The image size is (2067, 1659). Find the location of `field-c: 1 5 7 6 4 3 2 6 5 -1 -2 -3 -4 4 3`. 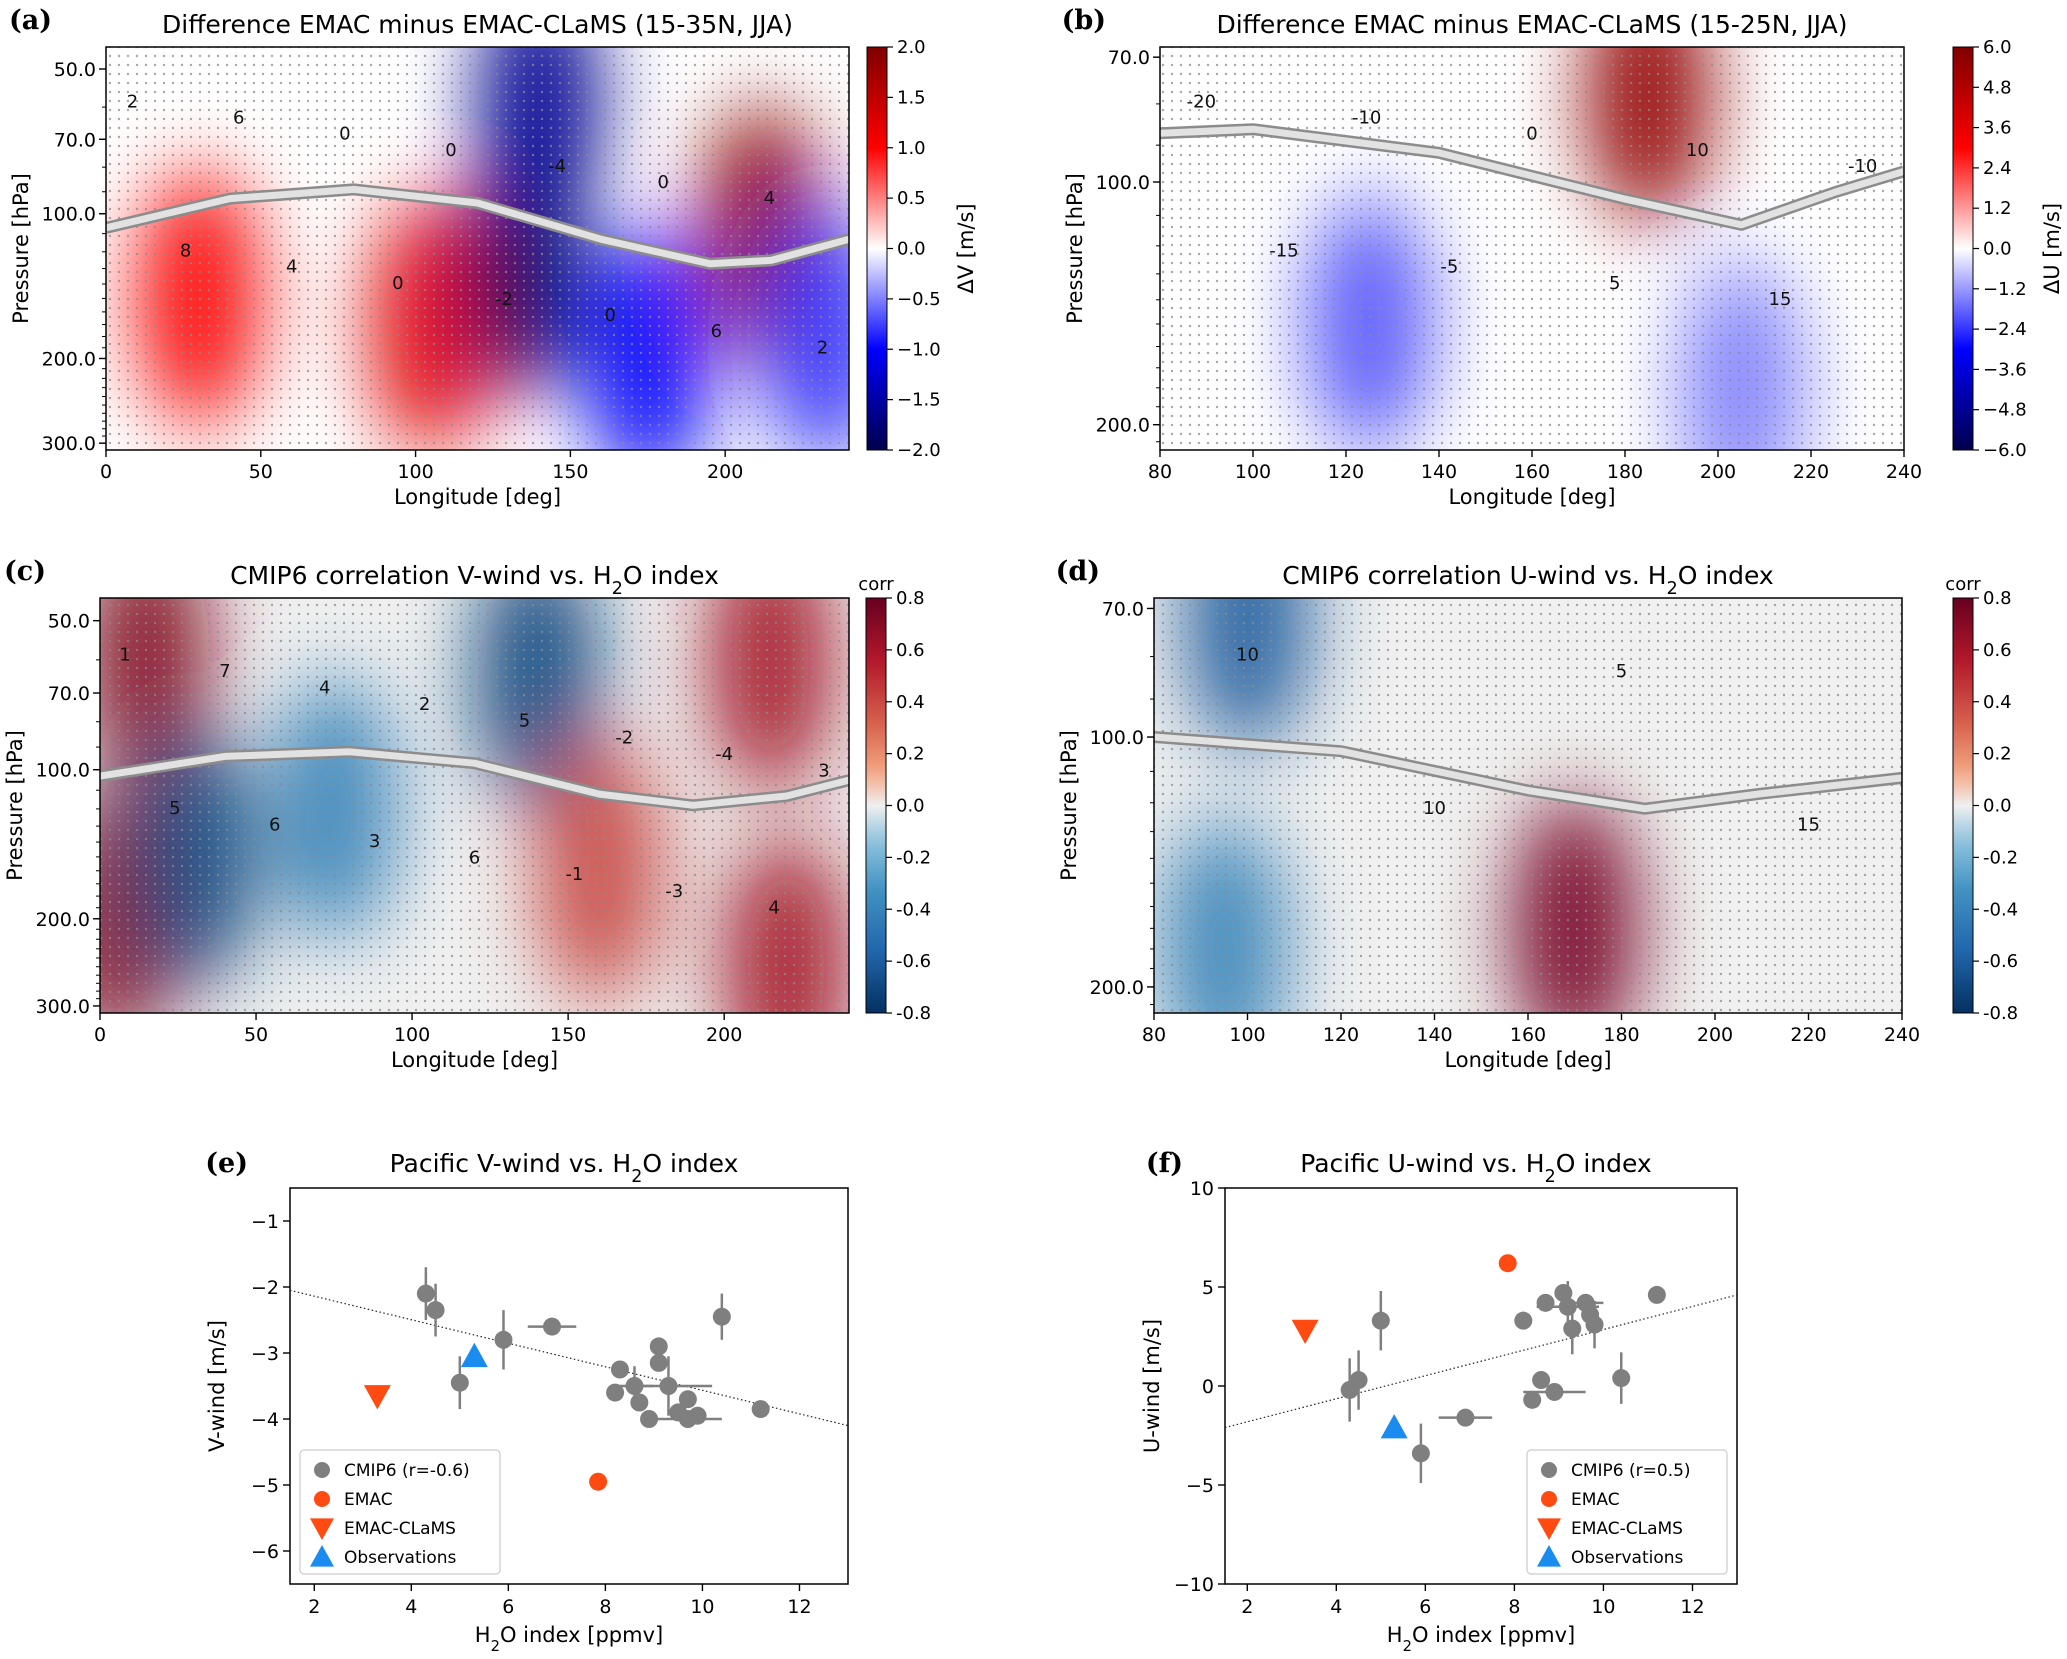

field-c: 1 5 7 6 4 3 2 6 5 -1 -2 -3 -4 4 3 is located at coordinates (474, 805).